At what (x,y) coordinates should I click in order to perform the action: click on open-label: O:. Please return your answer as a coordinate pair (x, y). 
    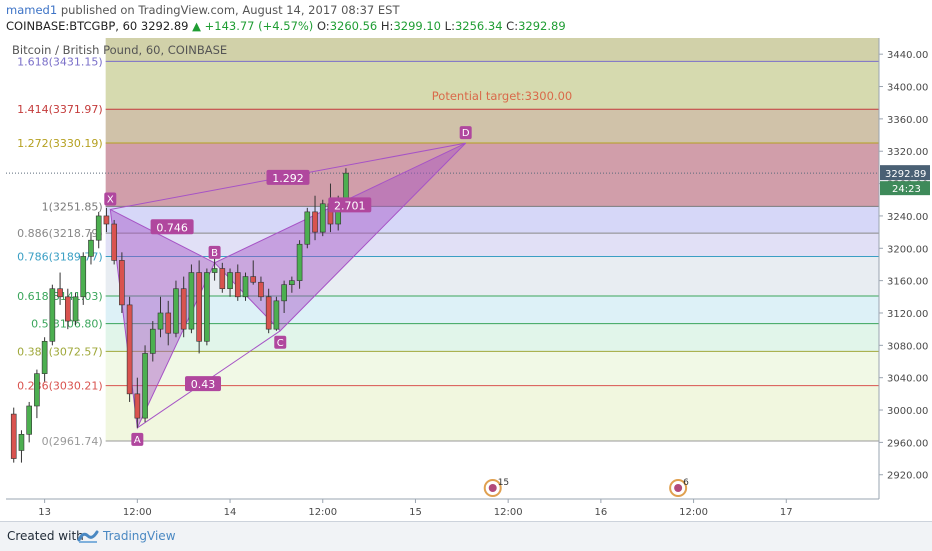
    Looking at the image, I should click on (323, 26).